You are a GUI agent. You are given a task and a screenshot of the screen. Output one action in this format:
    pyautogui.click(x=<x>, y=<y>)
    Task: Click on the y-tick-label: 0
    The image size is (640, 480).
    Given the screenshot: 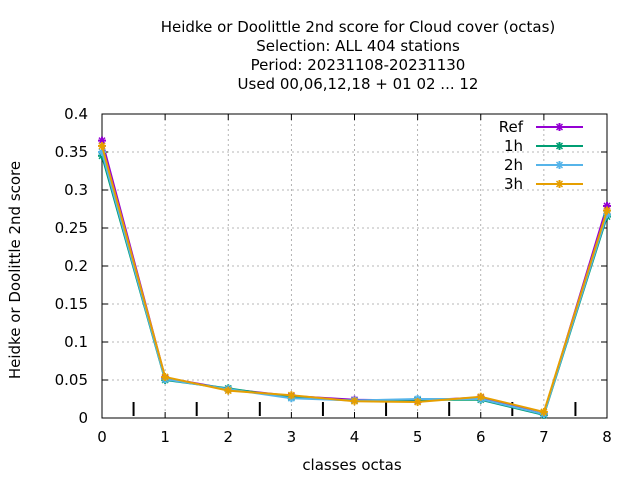 What is the action you would take?
    pyautogui.click(x=83, y=418)
    